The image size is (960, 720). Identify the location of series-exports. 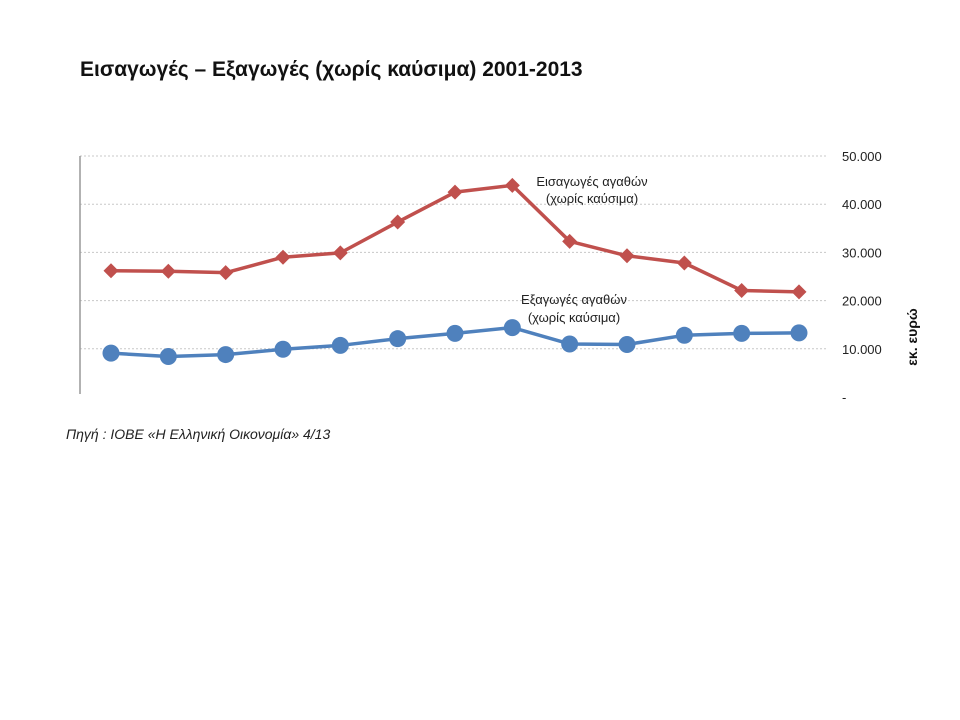
(455, 342).